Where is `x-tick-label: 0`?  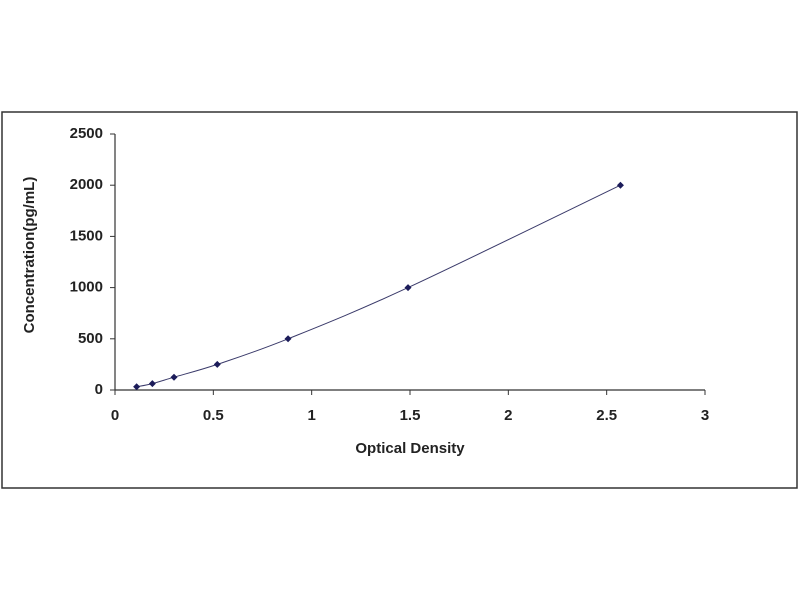 x-tick-label: 0 is located at coordinates (115, 415).